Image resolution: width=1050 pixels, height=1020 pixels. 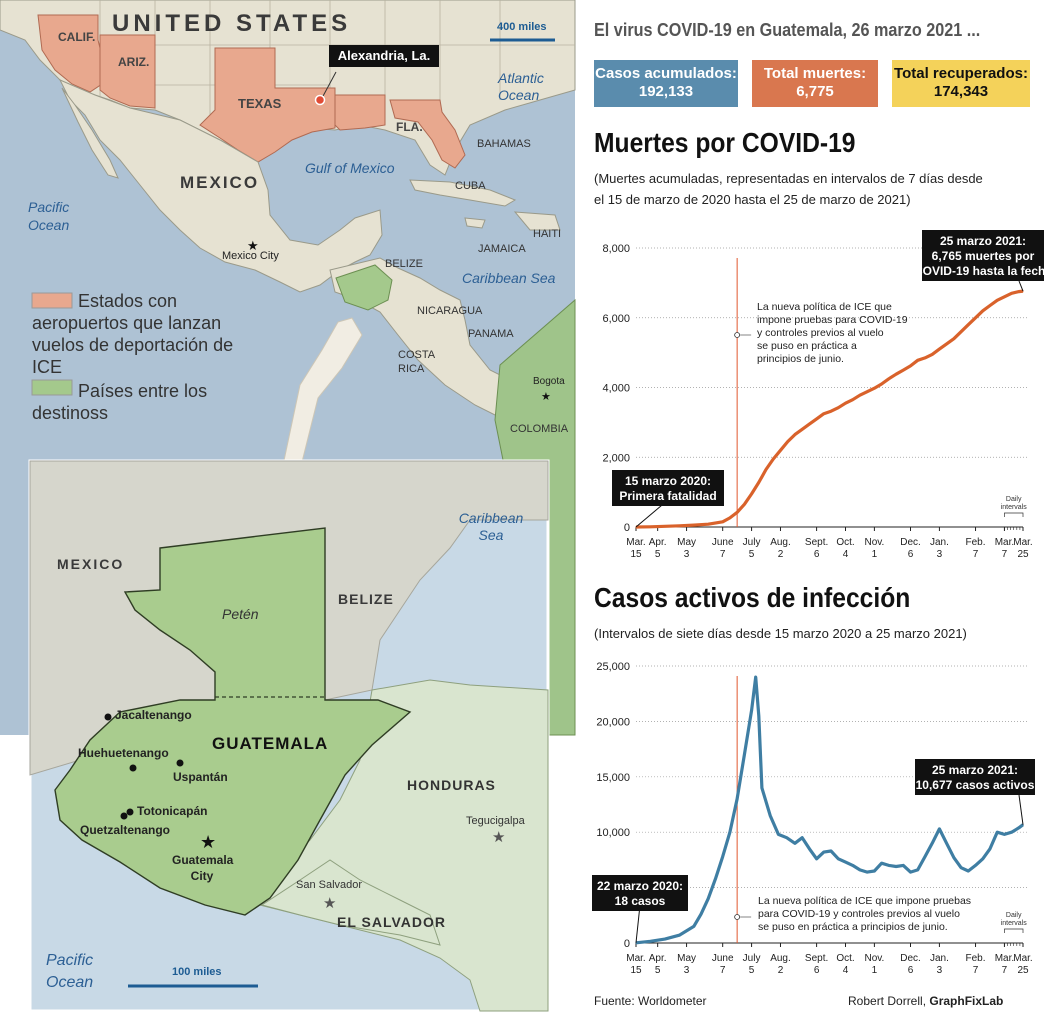 What do you see at coordinates (752, 554) in the screenshot?
I see `x-tick-label: 5` at bounding box center [752, 554].